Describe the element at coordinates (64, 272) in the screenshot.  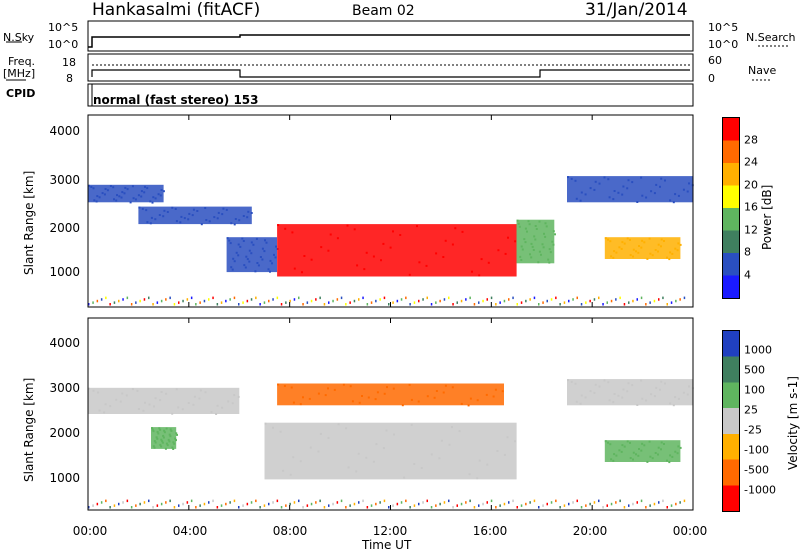
I see `power-ytick-1000: 1000` at that location.